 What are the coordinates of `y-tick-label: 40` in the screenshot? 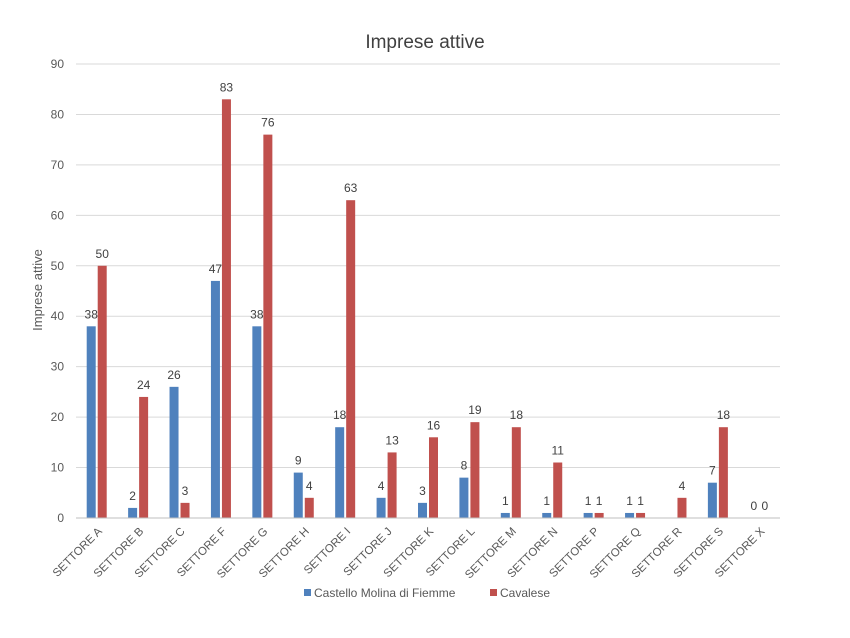 It's located at (58, 316).